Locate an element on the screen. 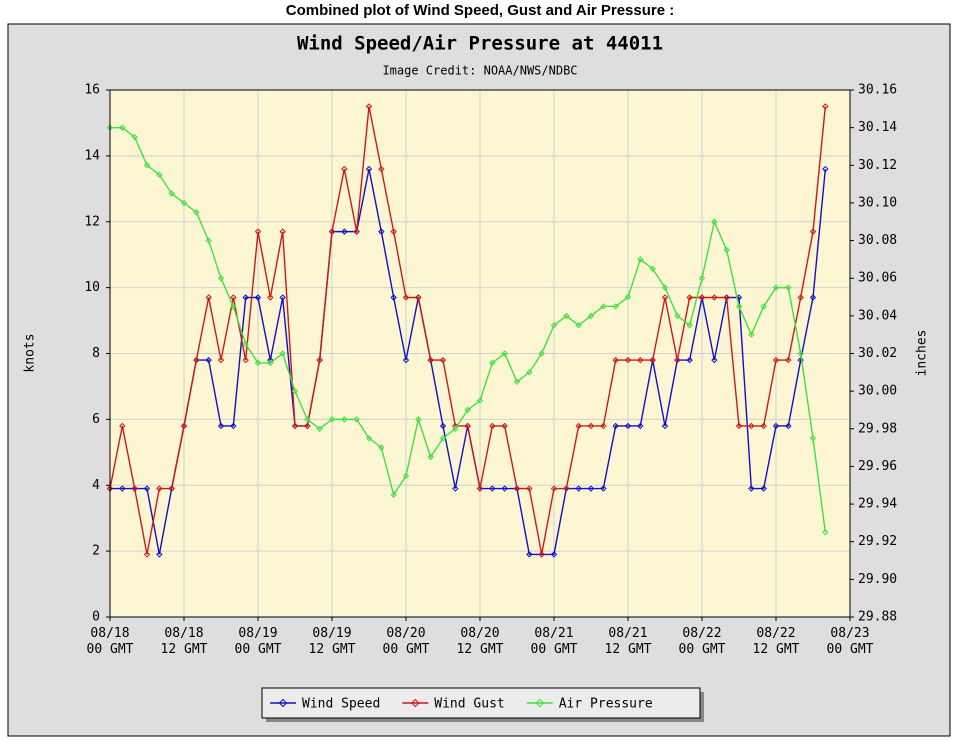 This screenshot has width=960, height=740. y-tick-label: 4 is located at coordinates (96, 485).